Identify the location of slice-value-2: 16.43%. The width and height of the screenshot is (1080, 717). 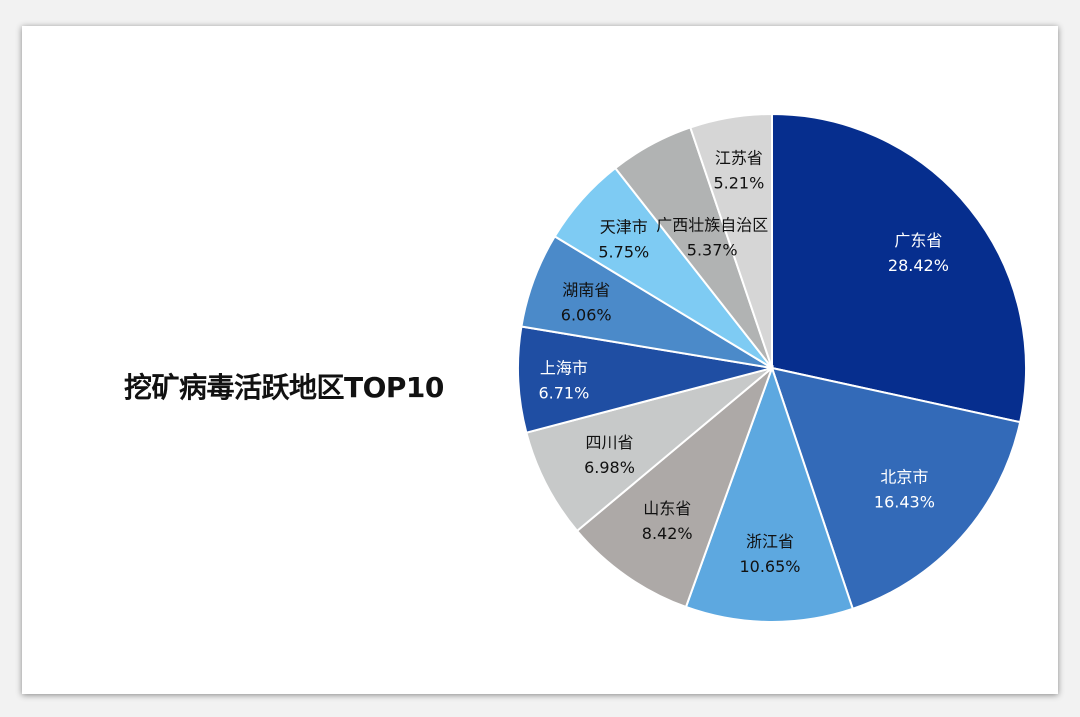
(904, 502).